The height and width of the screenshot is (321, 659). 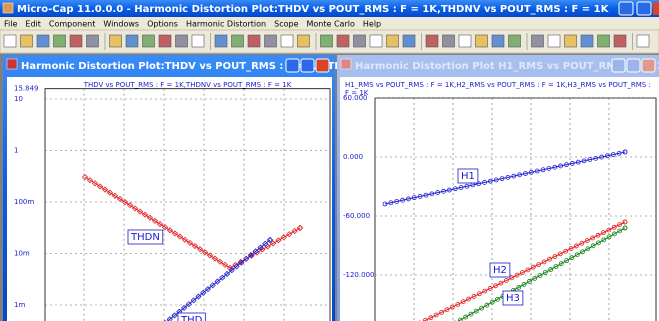 I want to click on title-bar, so click(x=329, y=8).